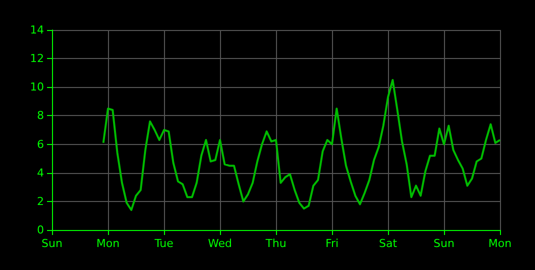 This screenshot has width=535, height=270. Describe the element at coordinates (37, 87) in the screenshot. I see `y-tick-label: 10` at that location.